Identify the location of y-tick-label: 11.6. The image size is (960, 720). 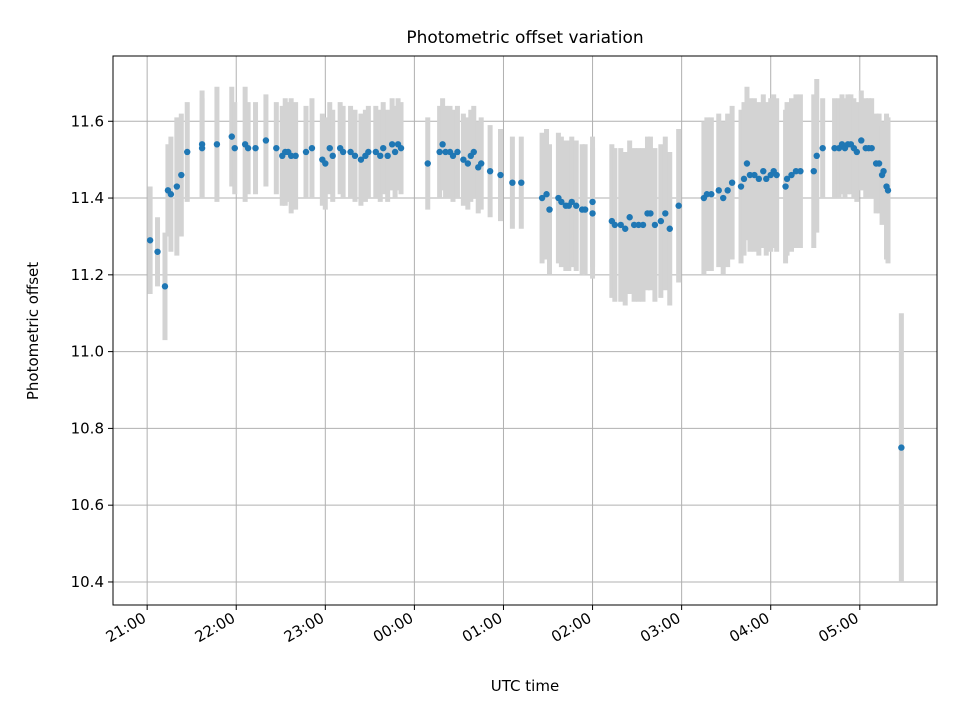
(87, 121).